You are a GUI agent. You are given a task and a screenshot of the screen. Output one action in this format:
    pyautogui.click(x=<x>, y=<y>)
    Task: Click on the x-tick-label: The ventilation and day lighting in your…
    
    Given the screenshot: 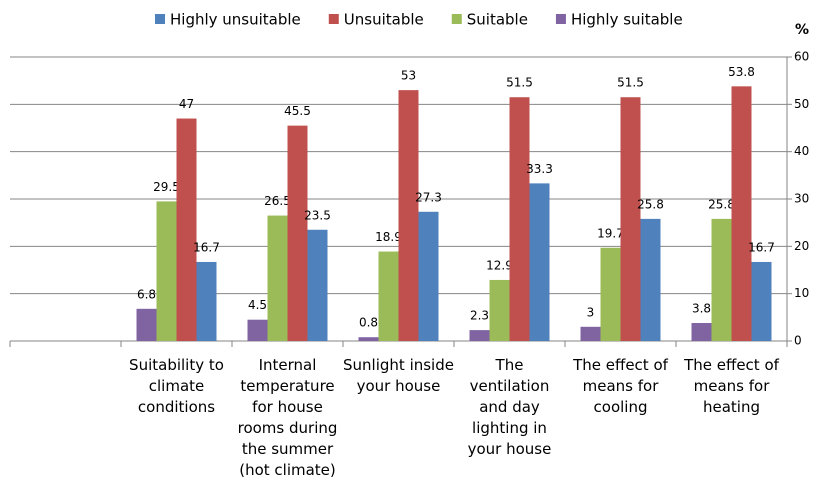 What is the action you would take?
    pyautogui.click(x=509, y=407)
    